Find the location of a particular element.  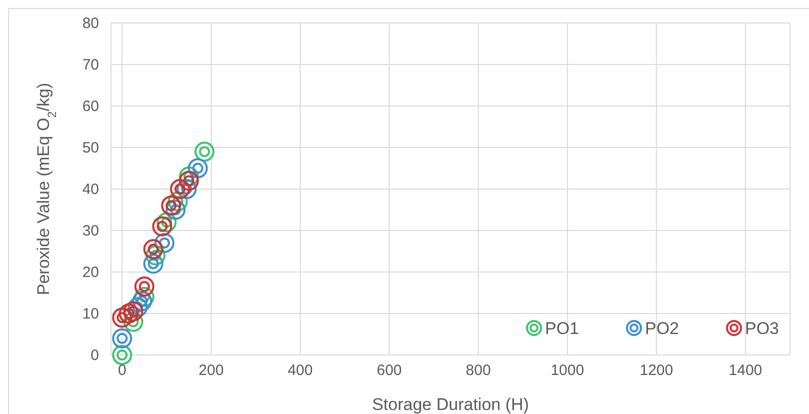

x-tick-label: 200 is located at coordinates (211, 370).